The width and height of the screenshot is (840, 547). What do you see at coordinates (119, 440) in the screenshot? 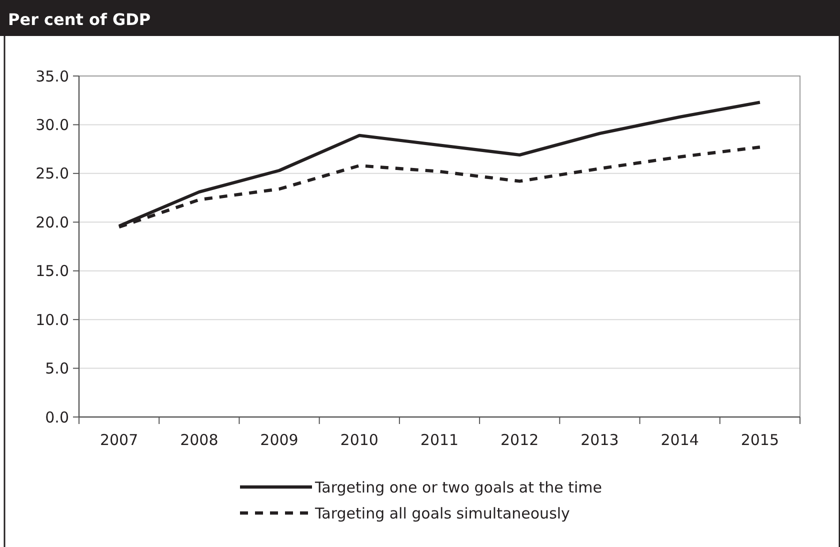
I see `x-tick-label: 2007` at bounding box center [119, 440].